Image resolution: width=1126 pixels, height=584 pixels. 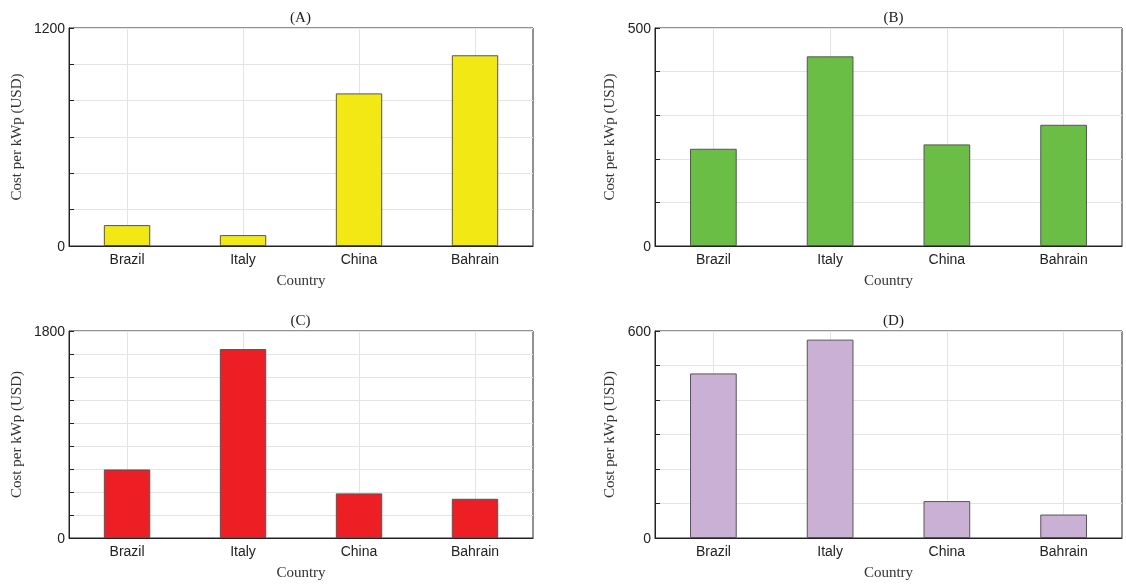 What do you see at coordinates (893, 17) in the screenshot?
I see `chart-title: (B)` at bounding box center [893, 17].